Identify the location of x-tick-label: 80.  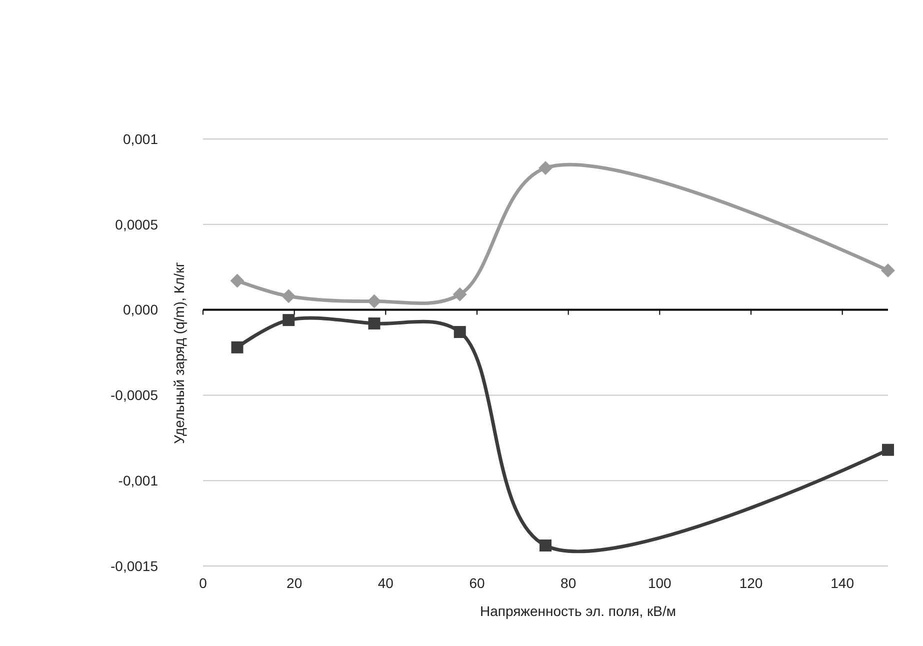
(568, 583).